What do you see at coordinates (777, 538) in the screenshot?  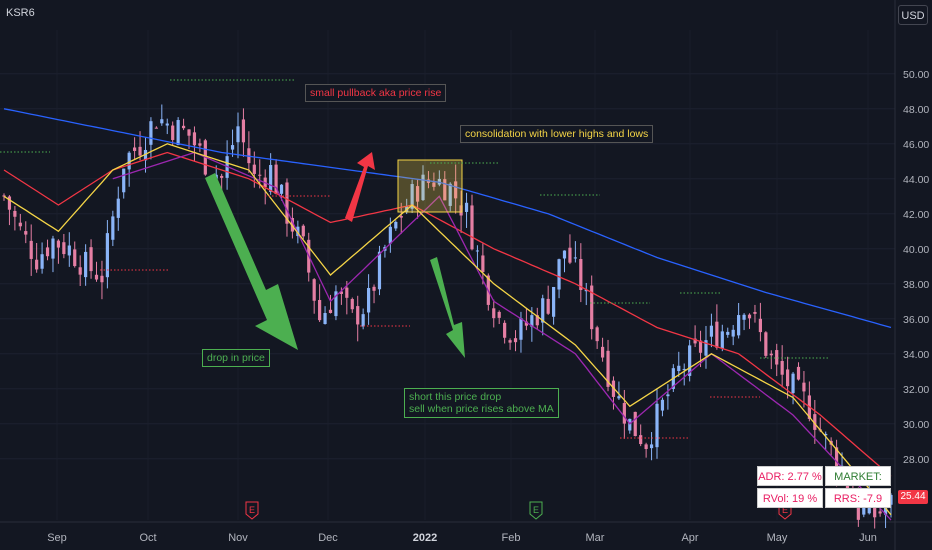 I see `x-tick-label: May` at bounding box center [777, 538].